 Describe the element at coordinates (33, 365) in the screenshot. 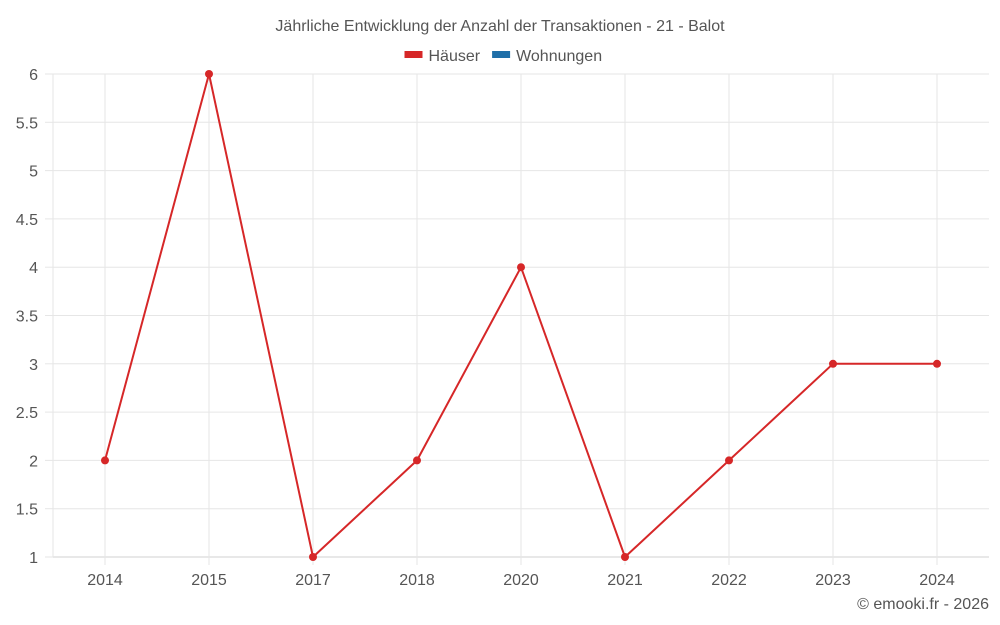

I see `y-tick-label: 3` at that location.